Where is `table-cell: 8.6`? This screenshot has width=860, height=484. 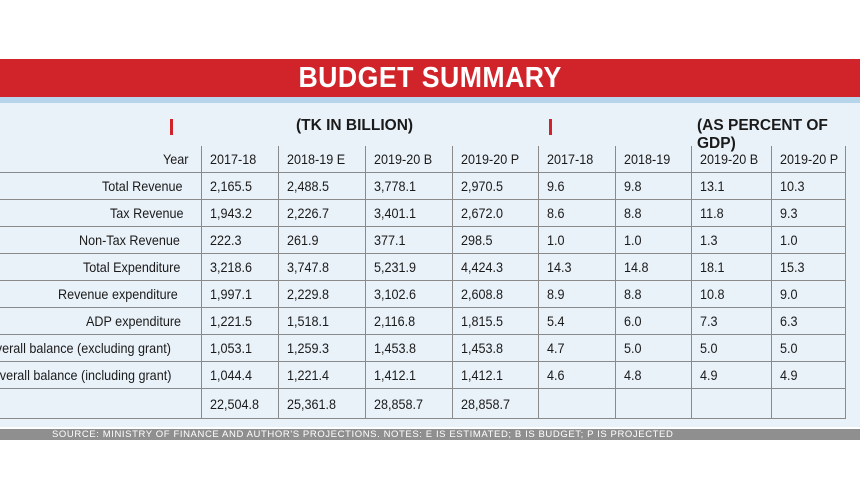 table-cell: 8.6 is located at coordinates (577, 213).